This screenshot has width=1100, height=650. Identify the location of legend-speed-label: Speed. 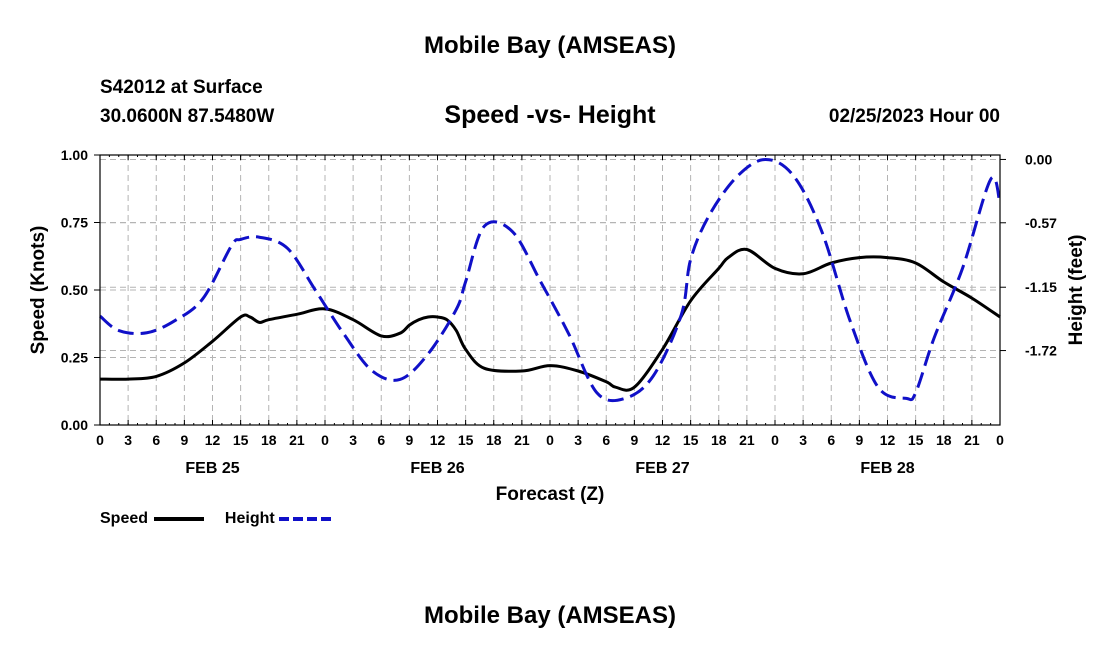
(124, 518).